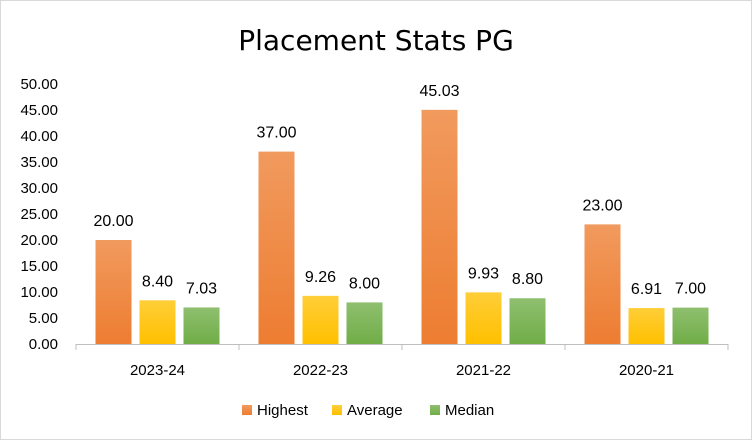 This screenshot has width=752, height=440. Describe the element at coordinates (113, 221) in the screenshot. I see `data-label: 20.00` at that location.